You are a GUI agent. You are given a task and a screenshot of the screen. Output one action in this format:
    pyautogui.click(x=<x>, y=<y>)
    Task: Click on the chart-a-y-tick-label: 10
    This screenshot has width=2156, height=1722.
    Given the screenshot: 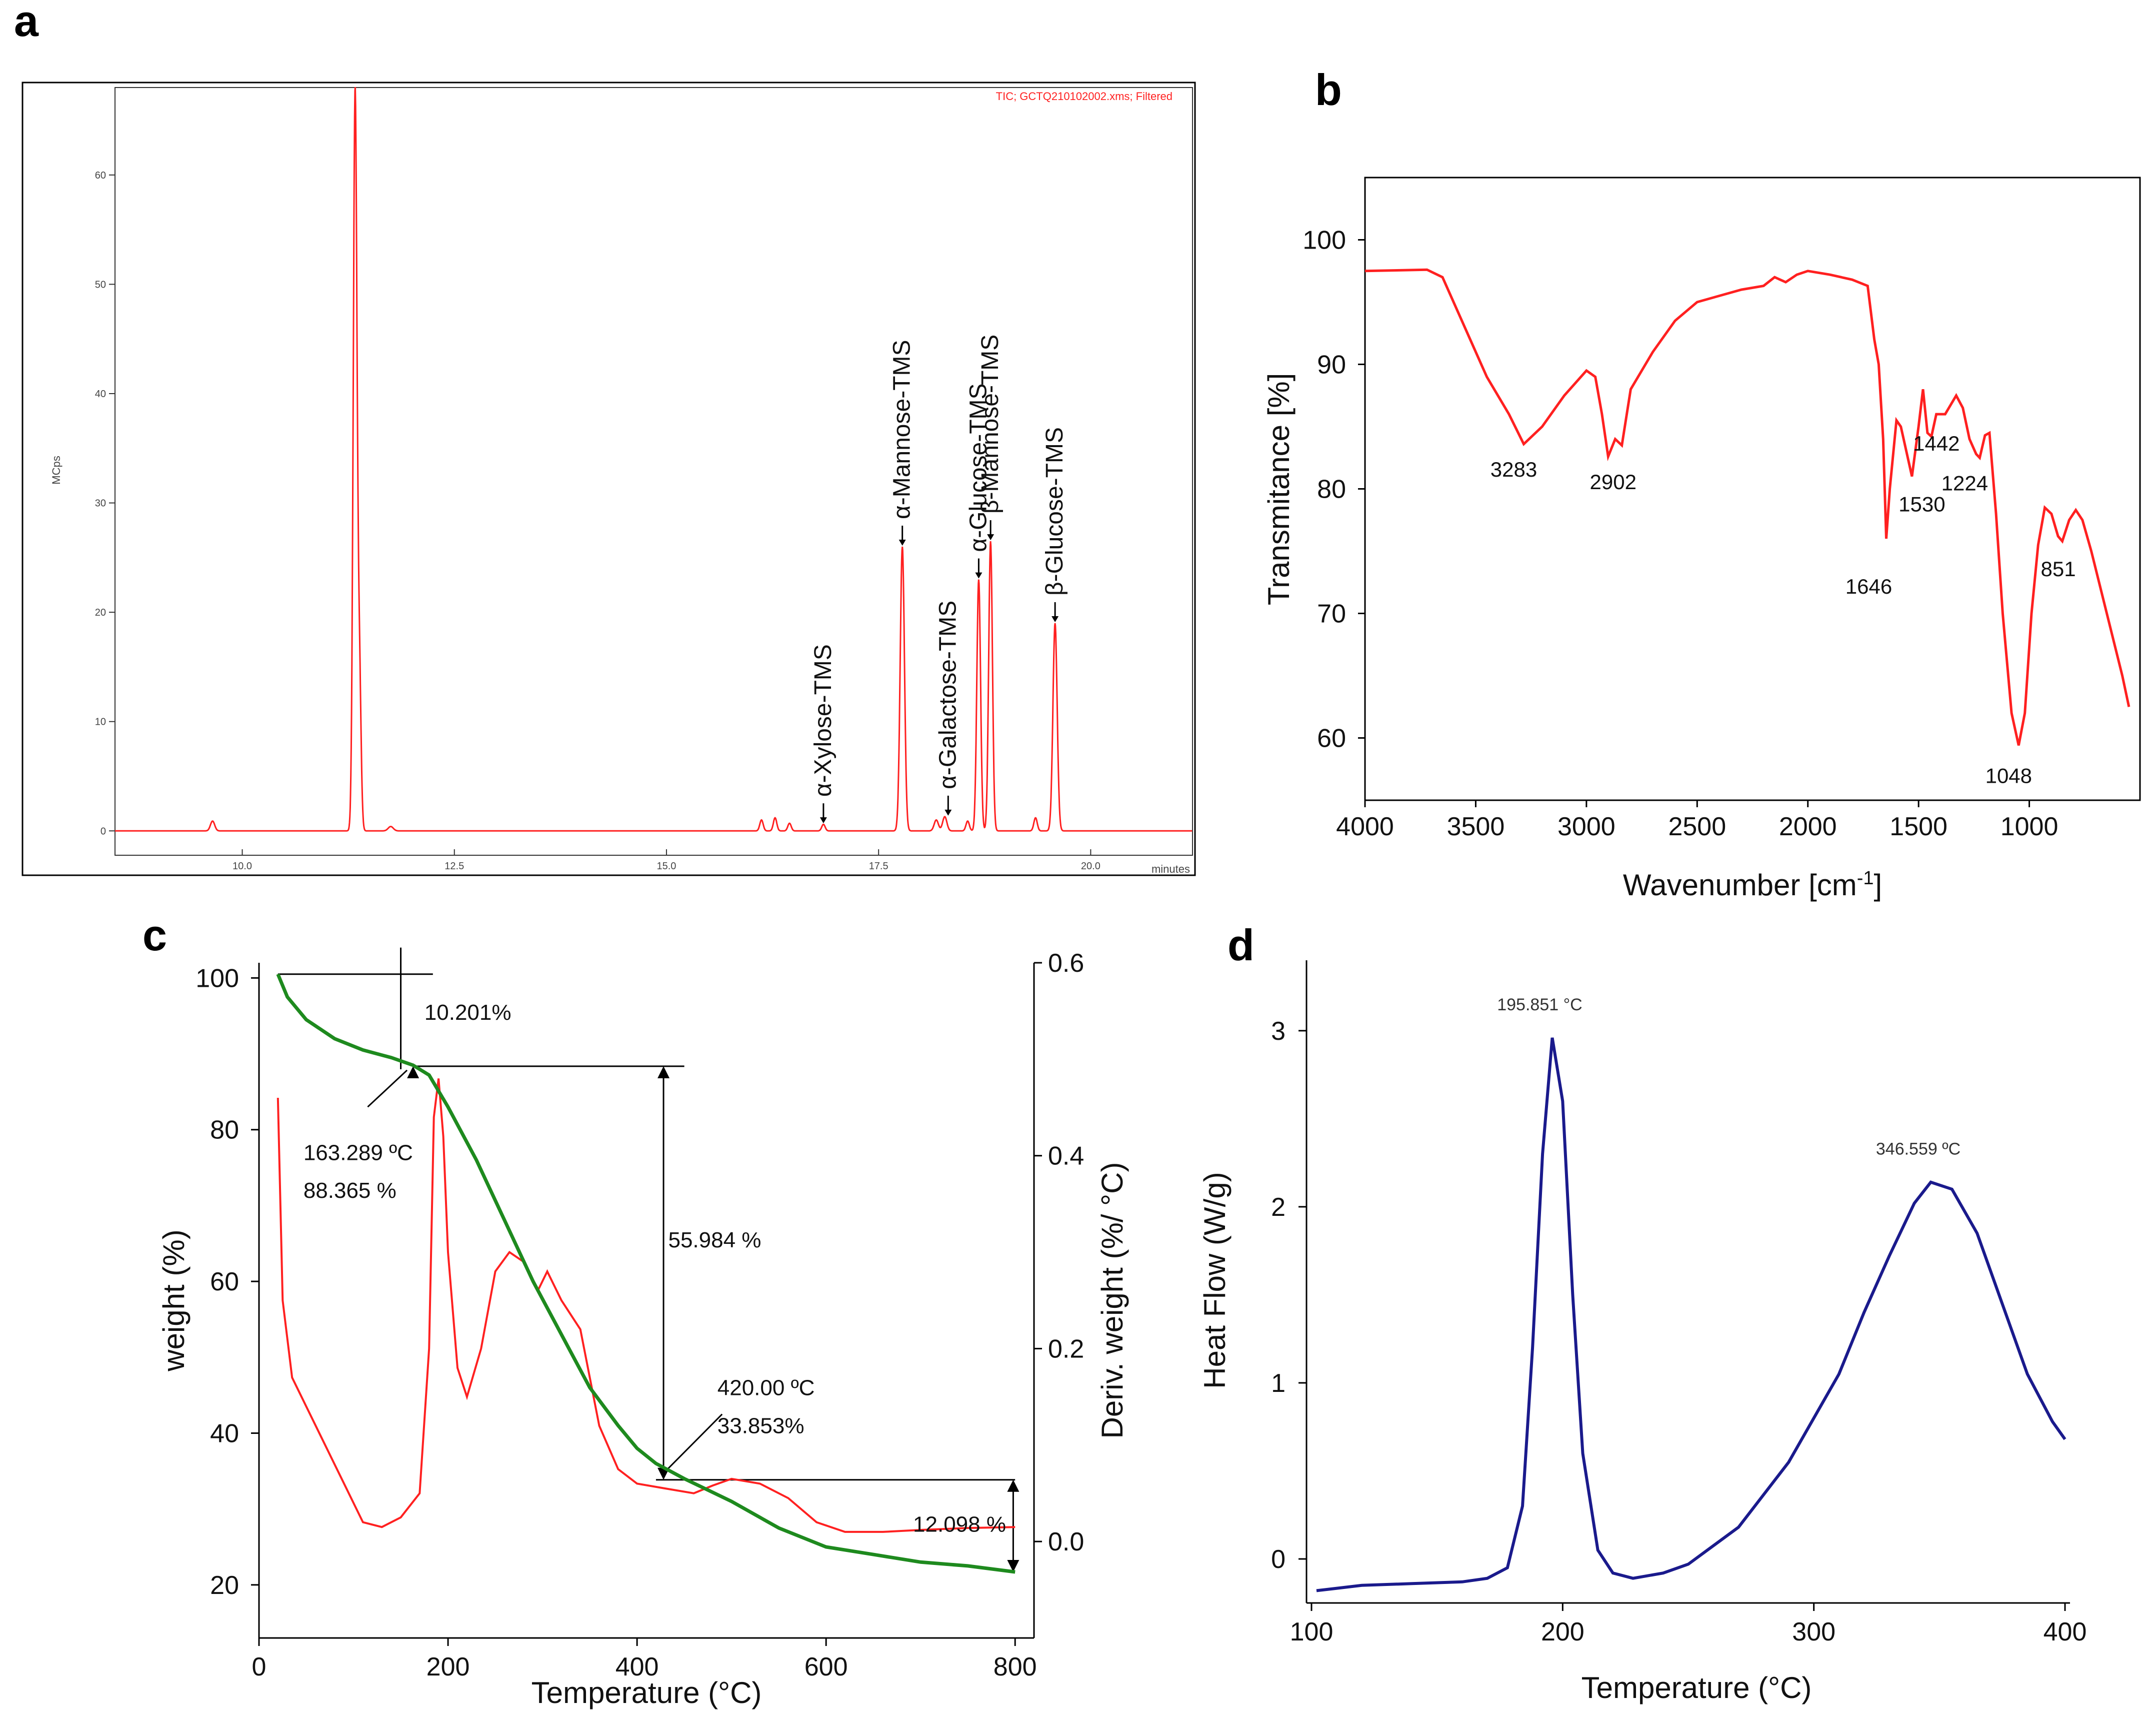 What is the action you would take?
    pyautogui.click(x=100, y=722)
    